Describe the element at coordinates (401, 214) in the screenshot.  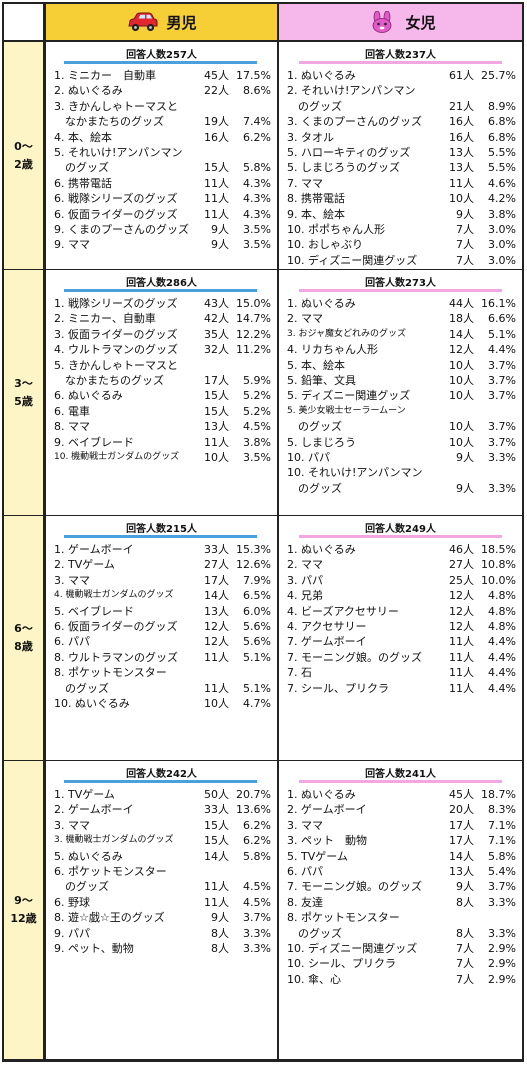
I see `ranking-row: 9. 本、絵本 9人 3.8%` at that location.